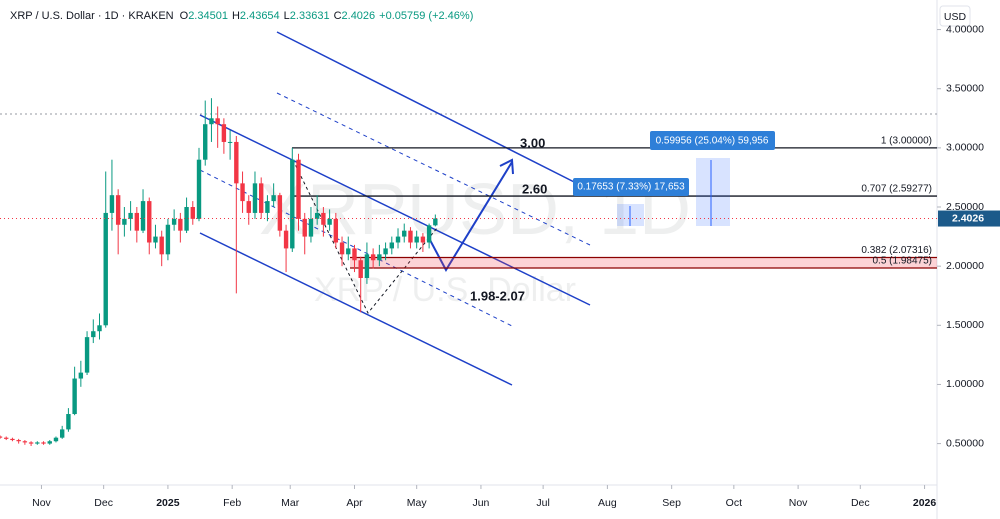  Describe the element at coordinates (168, 503) in the screenshot. I see `x-tick-label: 2025` at that location.